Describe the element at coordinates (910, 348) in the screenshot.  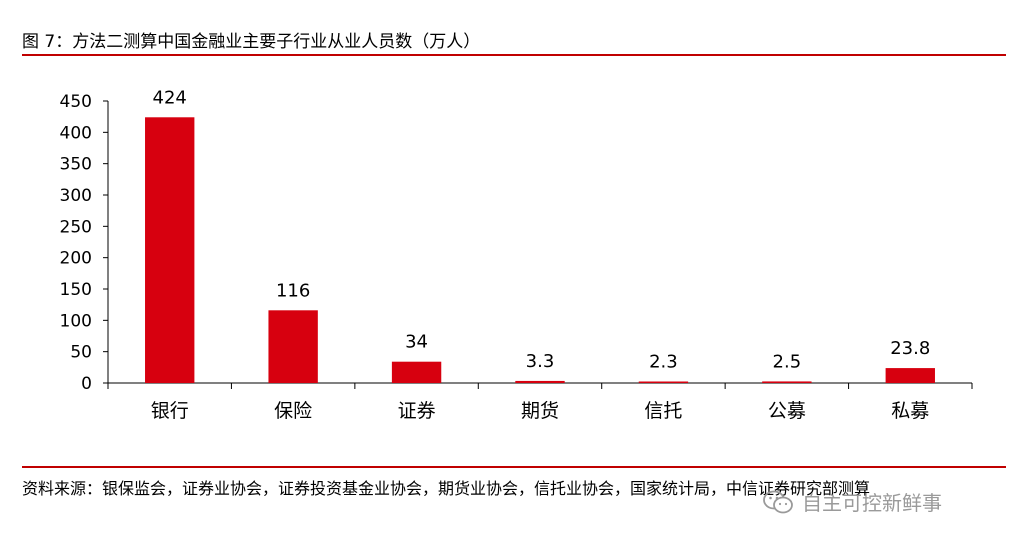
I see `data-label: 23.8` at that location.